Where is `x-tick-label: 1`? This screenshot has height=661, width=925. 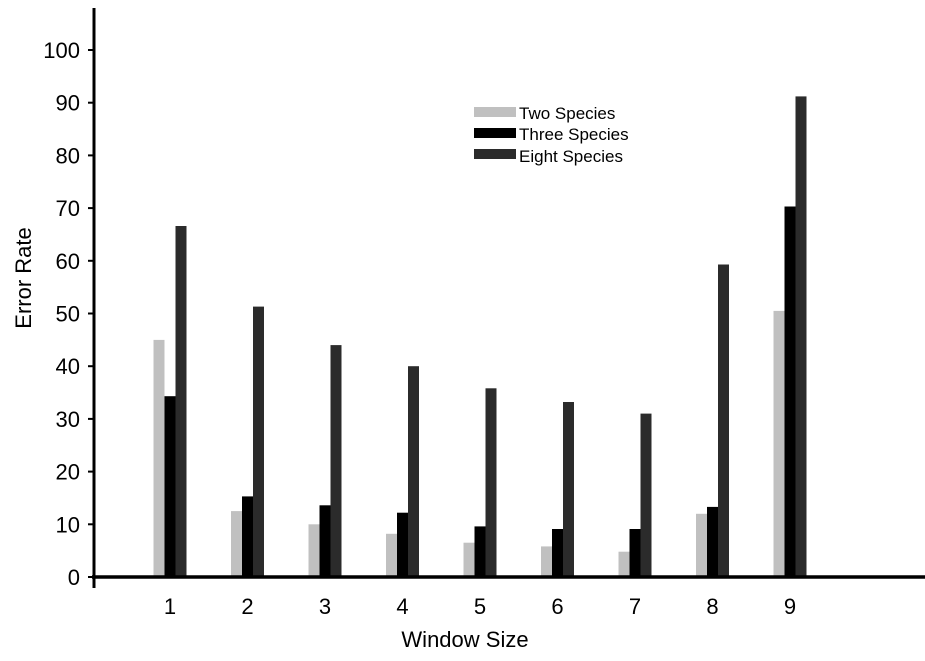
x-tick-label: 1 is located at coordinates (170, 606).